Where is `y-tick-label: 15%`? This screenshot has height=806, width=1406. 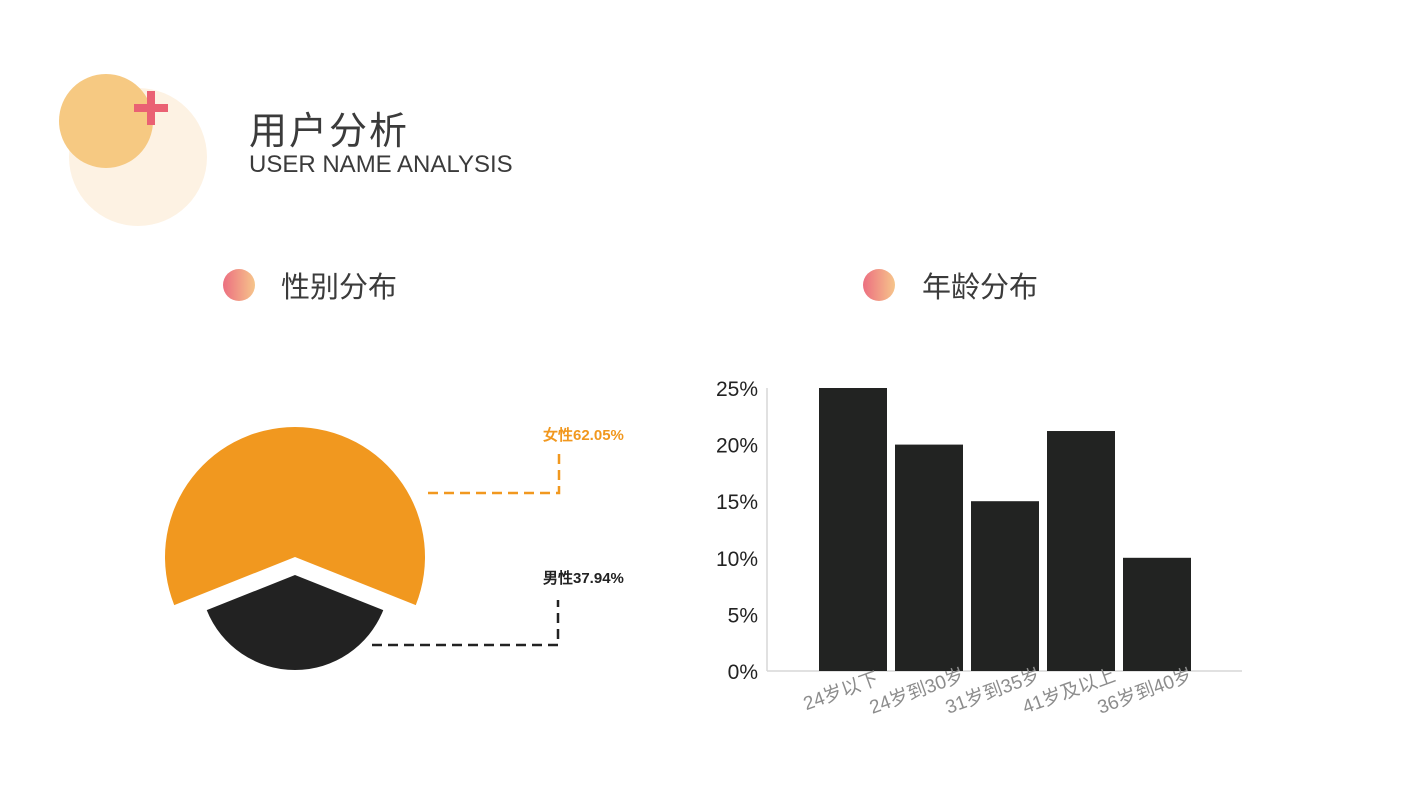 y-tick-label: 15% is located at coordinates (737, 502).